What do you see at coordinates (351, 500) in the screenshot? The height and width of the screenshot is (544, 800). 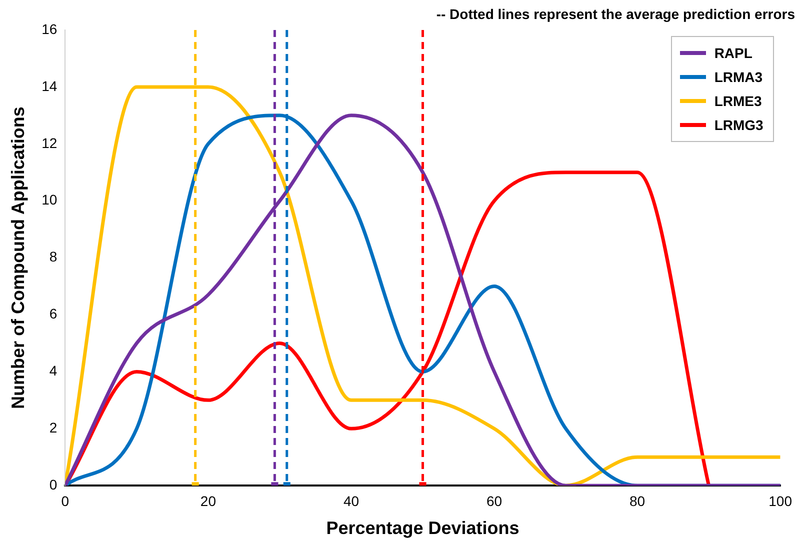 I see `x-tick-label: 40` at bounding box center [351, 500].